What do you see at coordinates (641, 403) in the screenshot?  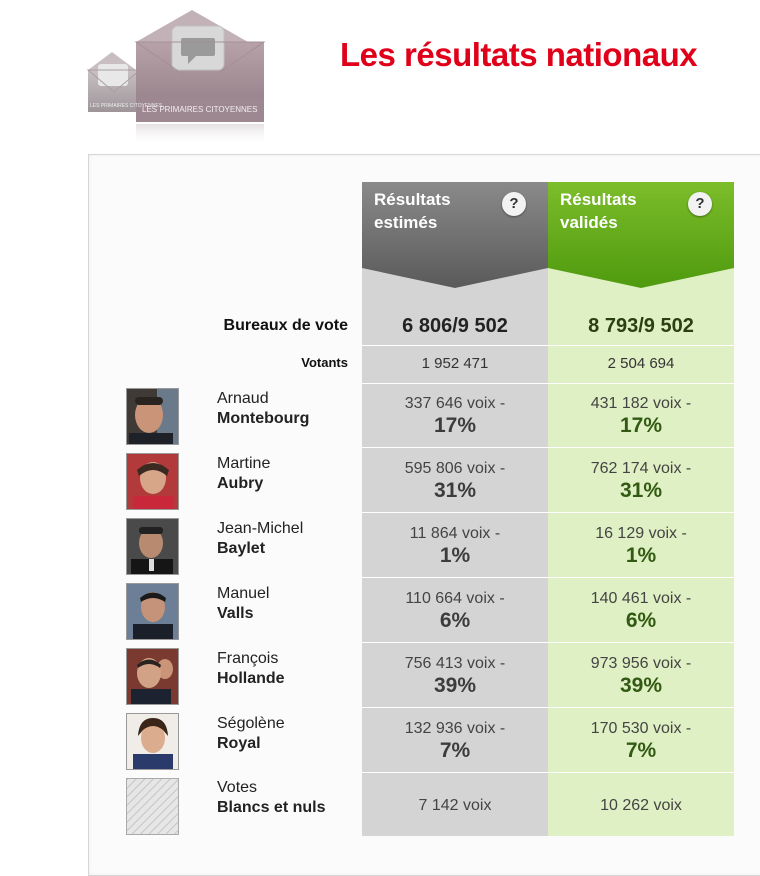 I see `validated-votes: 431 182 voix -` at bounding box center [641, 403].